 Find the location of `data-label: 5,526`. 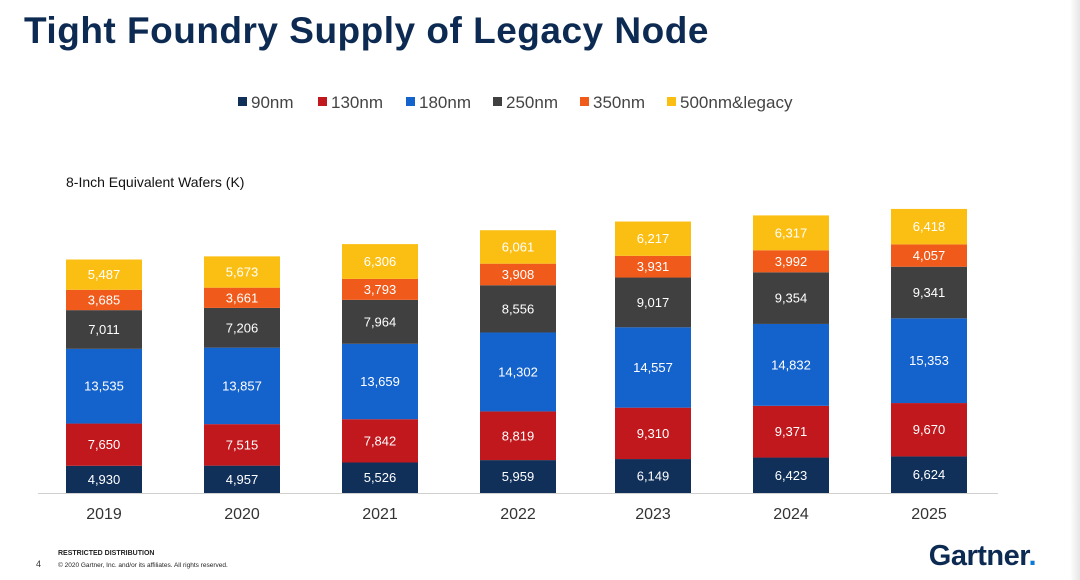

data-label: 5,526 is located at coordinates (380, 477).